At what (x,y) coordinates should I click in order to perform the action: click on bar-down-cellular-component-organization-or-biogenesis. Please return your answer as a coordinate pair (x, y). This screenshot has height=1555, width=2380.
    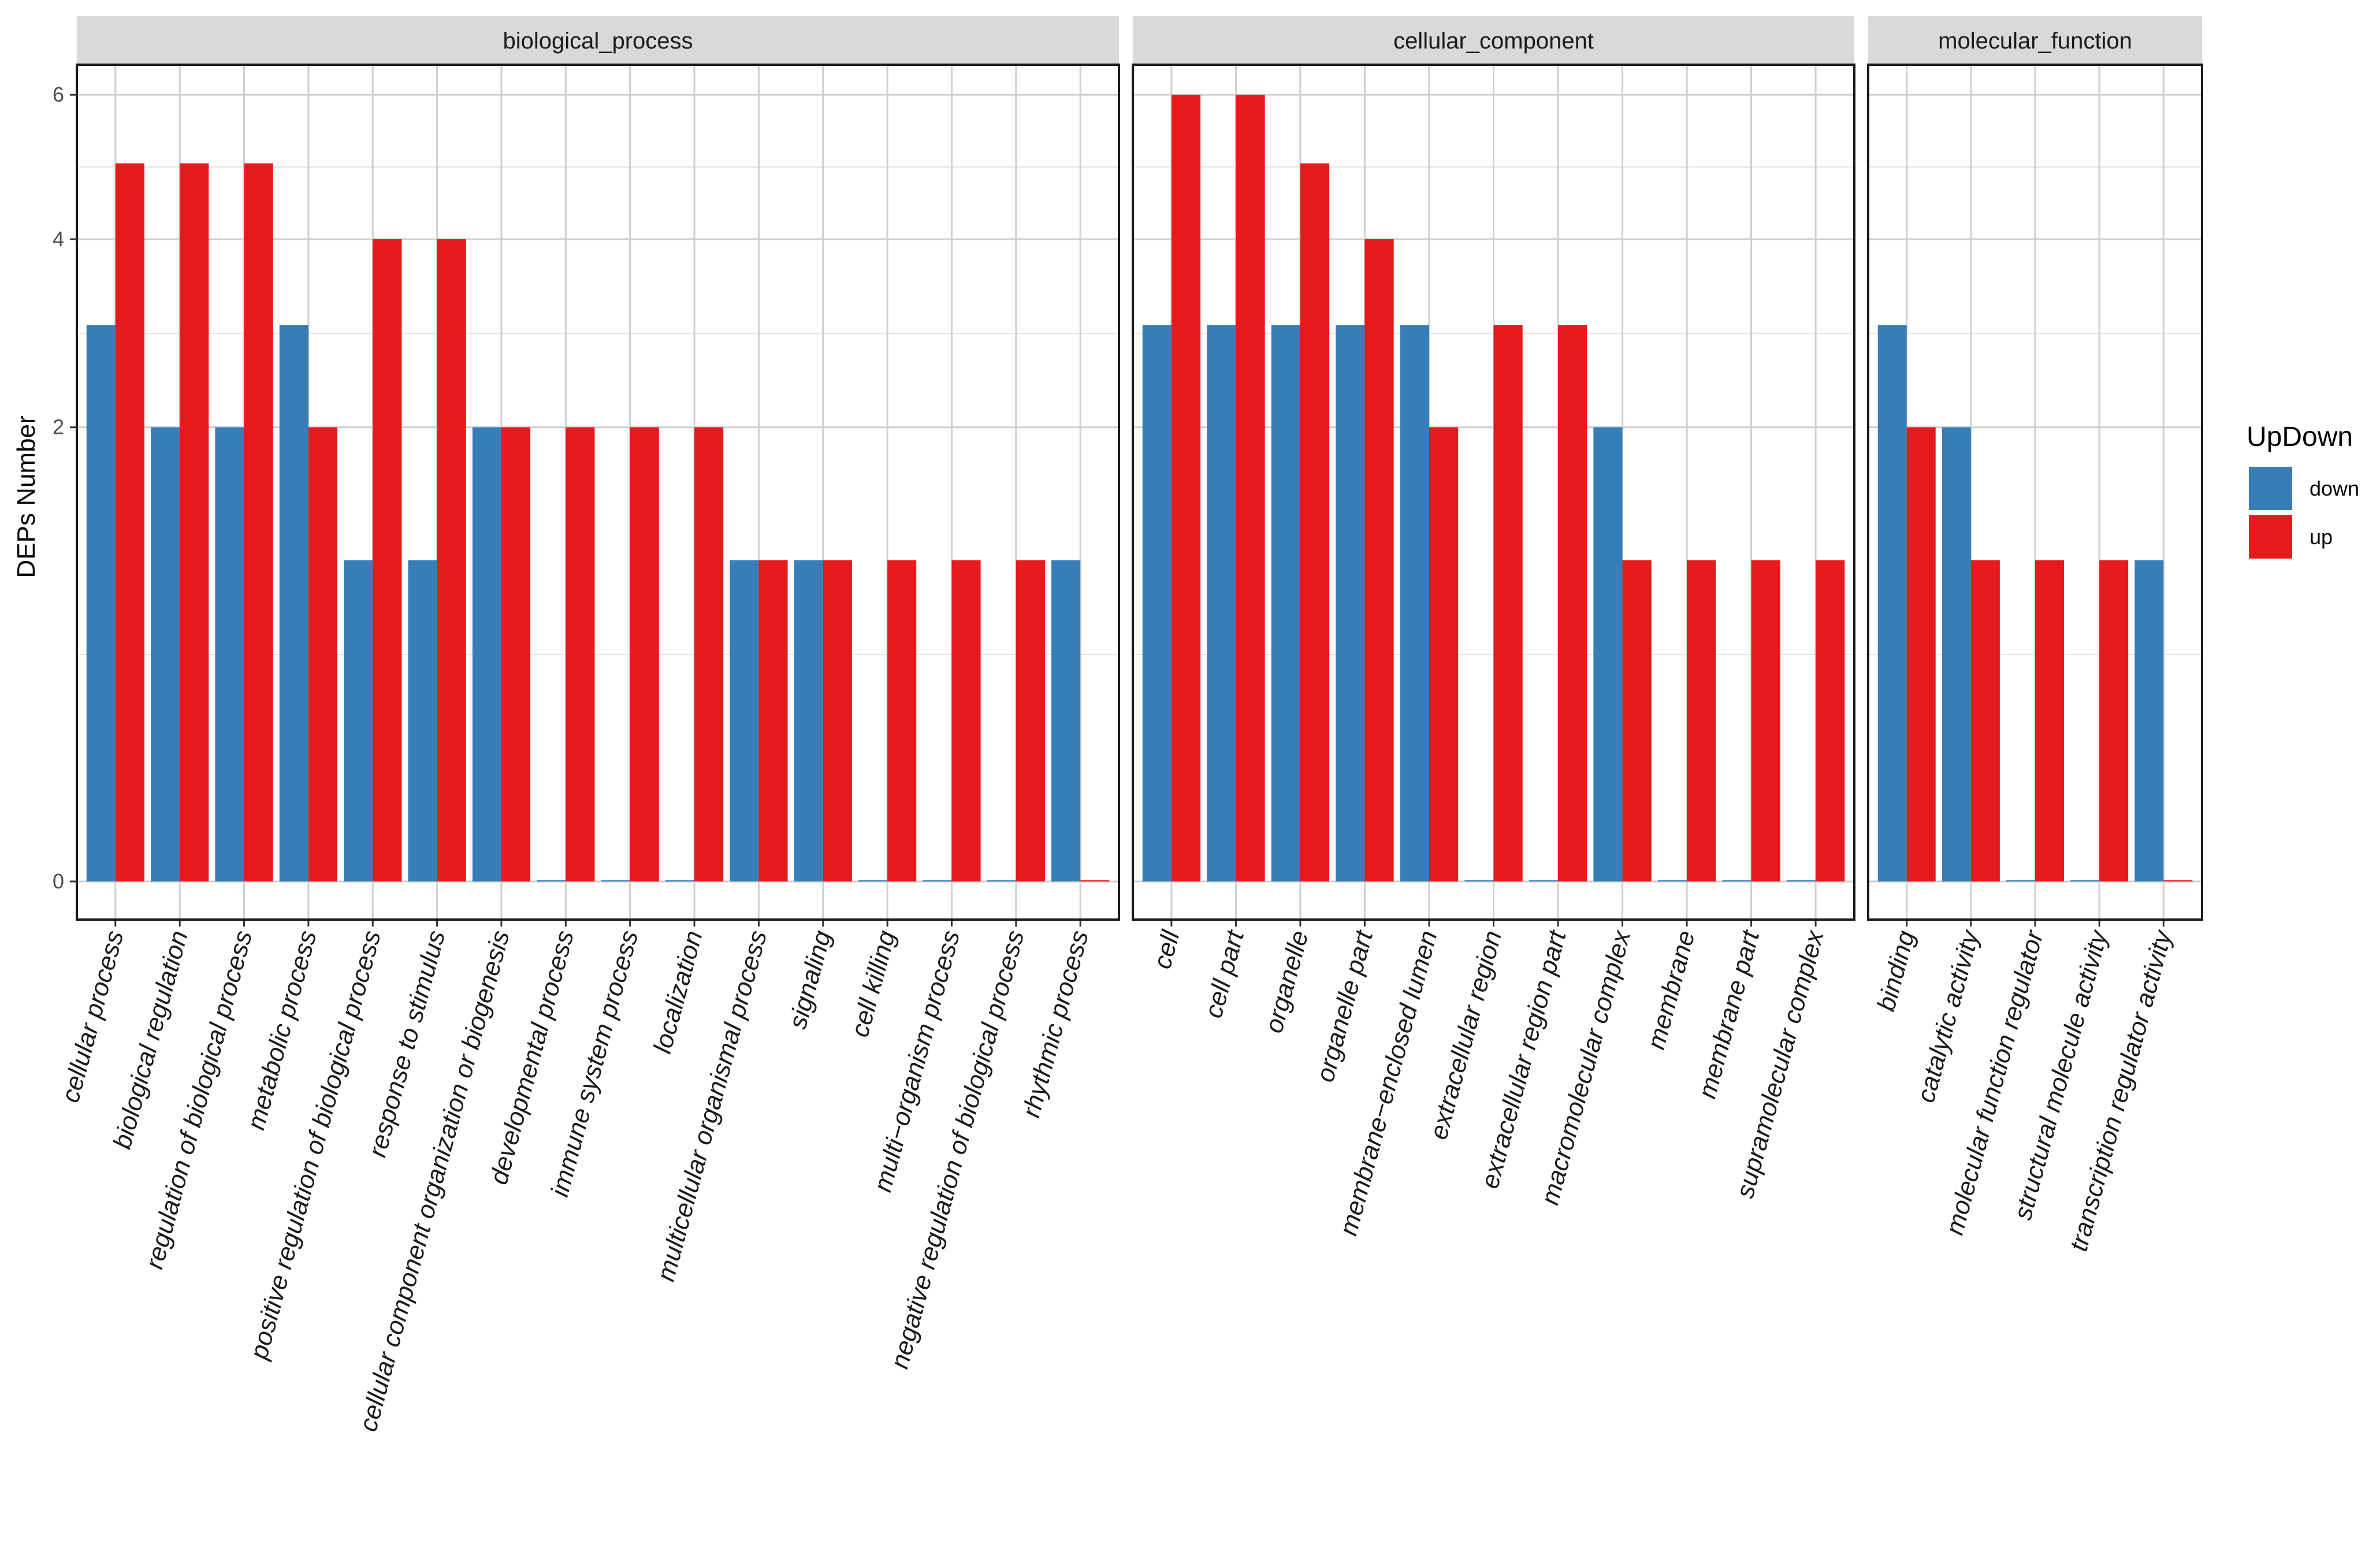
    Looking at the image, I should click on (486, 654).